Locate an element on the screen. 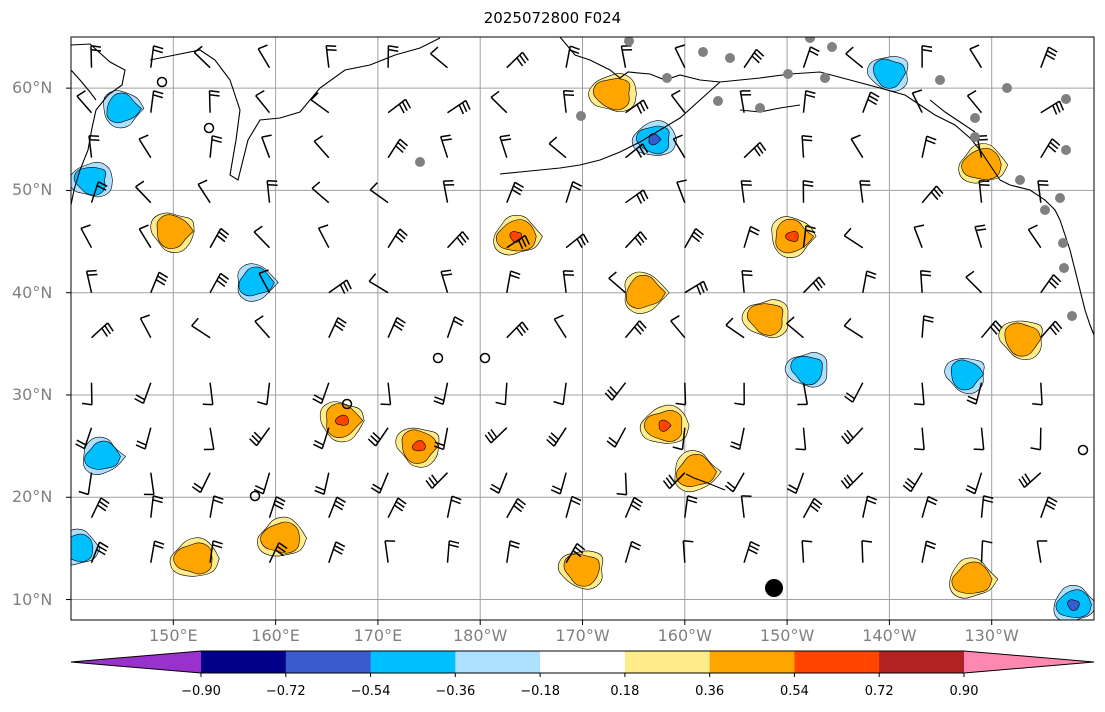 Image resolution: width=1105 pixels, height=712 pixels. lon-tick-label: 140°W is located at coordinates (889, 635).